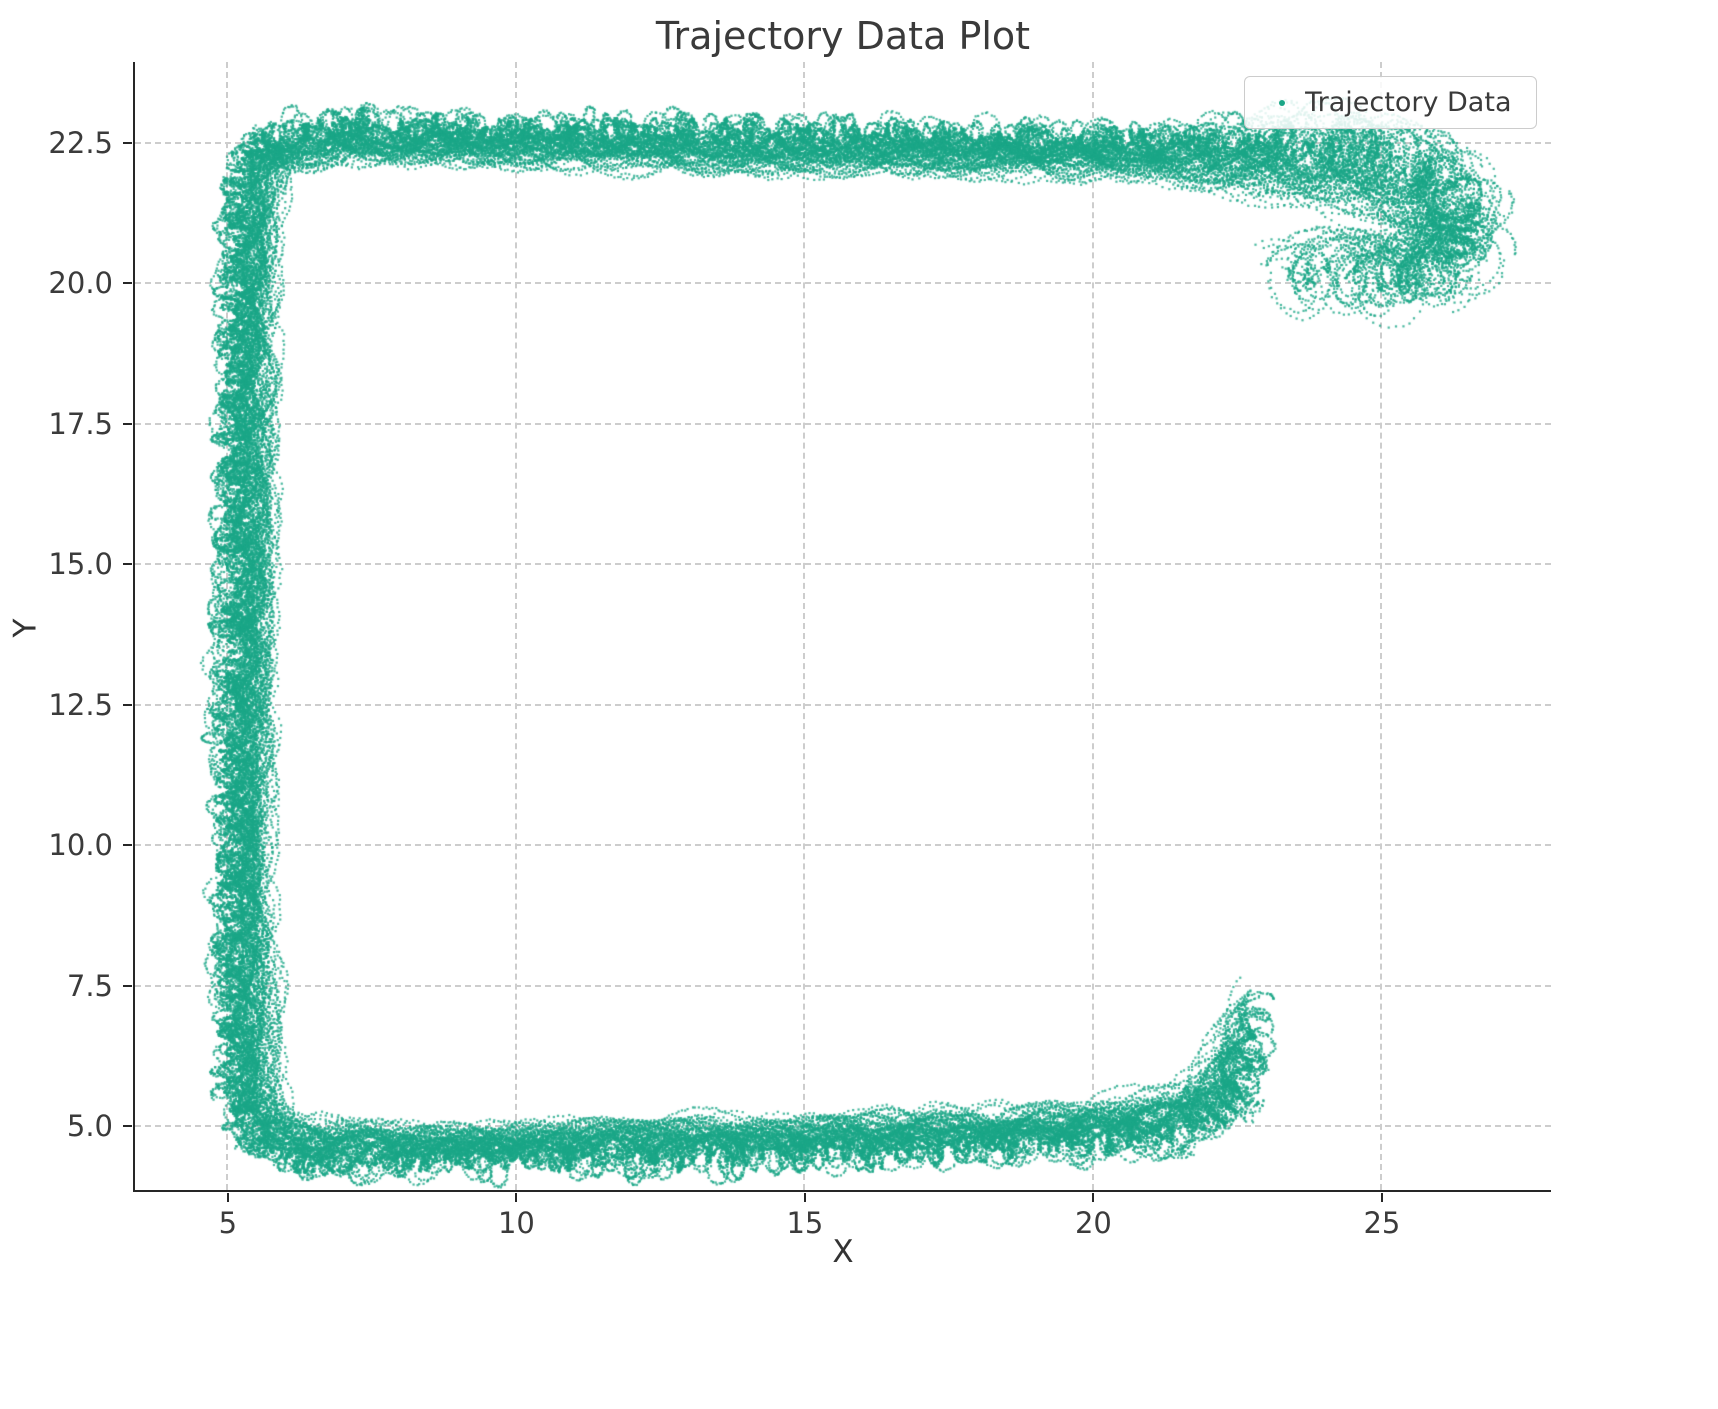 Image resolution: width=1718 pixels, height=1409 pixels. I want to click on legend: Trajectory Data, so click(1390, 102).